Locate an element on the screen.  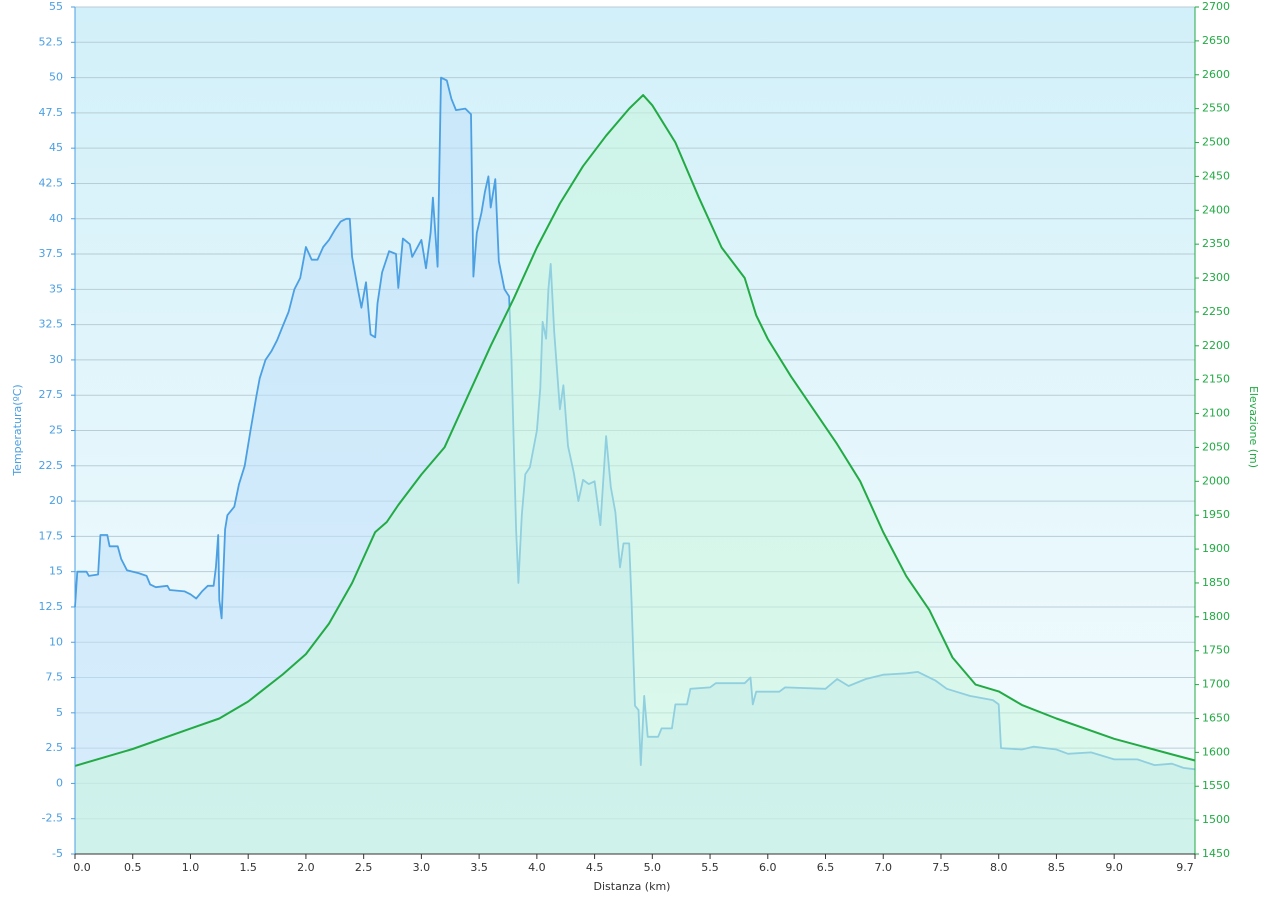
y-tick-label: 45 is located at coordinates (56, 147).